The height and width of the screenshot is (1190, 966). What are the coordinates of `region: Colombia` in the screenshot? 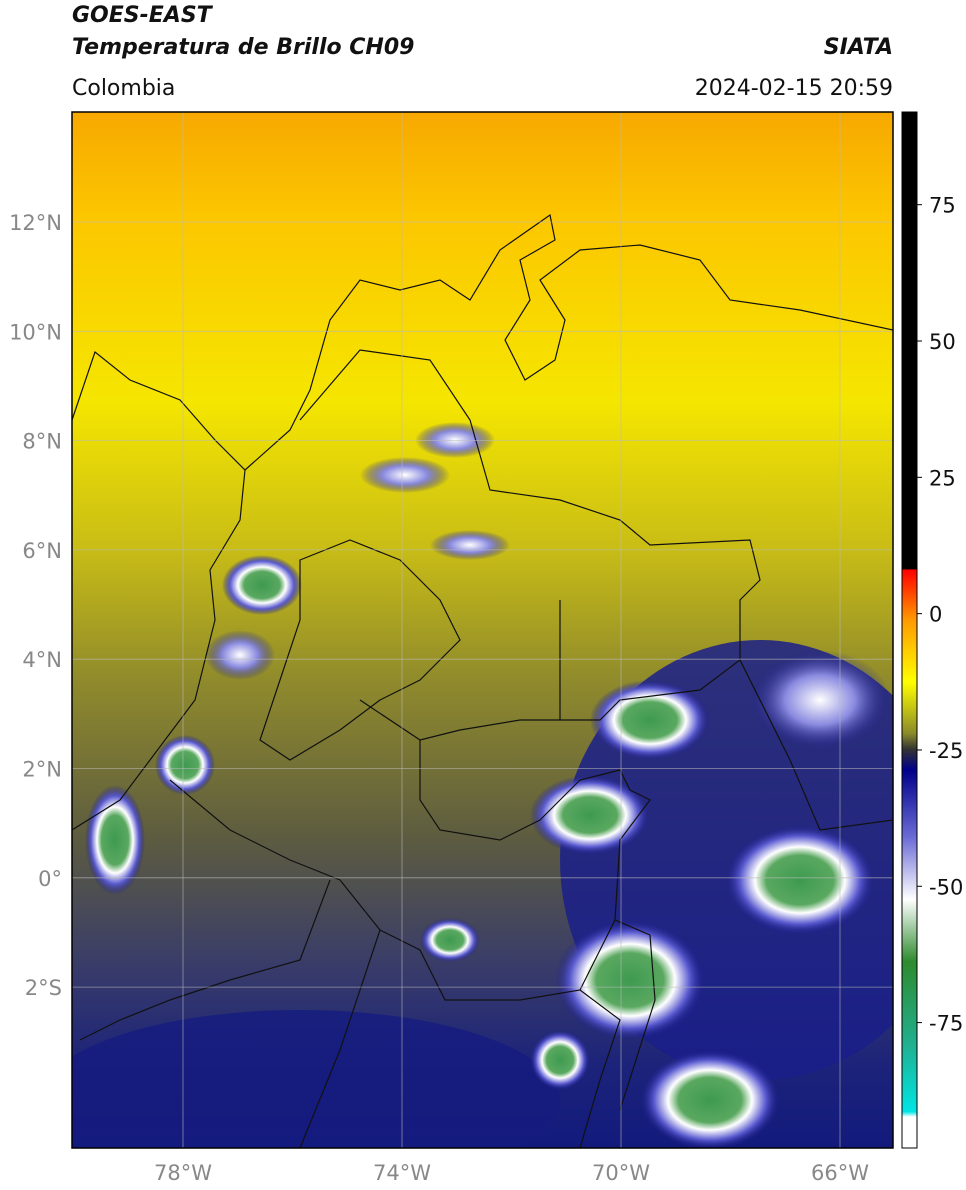 It's located at (123, 88).